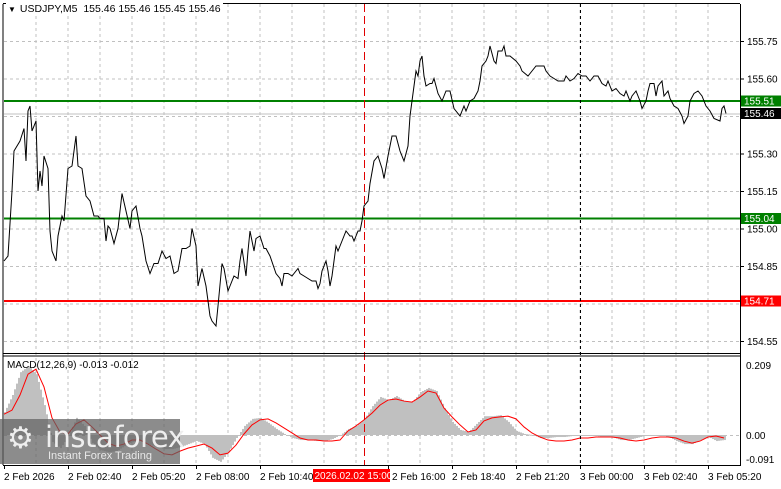  What do you see at coordinates (73, 365) in the screenshot?
I see `macd-header: MACD(12,26,9) -0.013 -0.012` at bounding box center [73, 365].